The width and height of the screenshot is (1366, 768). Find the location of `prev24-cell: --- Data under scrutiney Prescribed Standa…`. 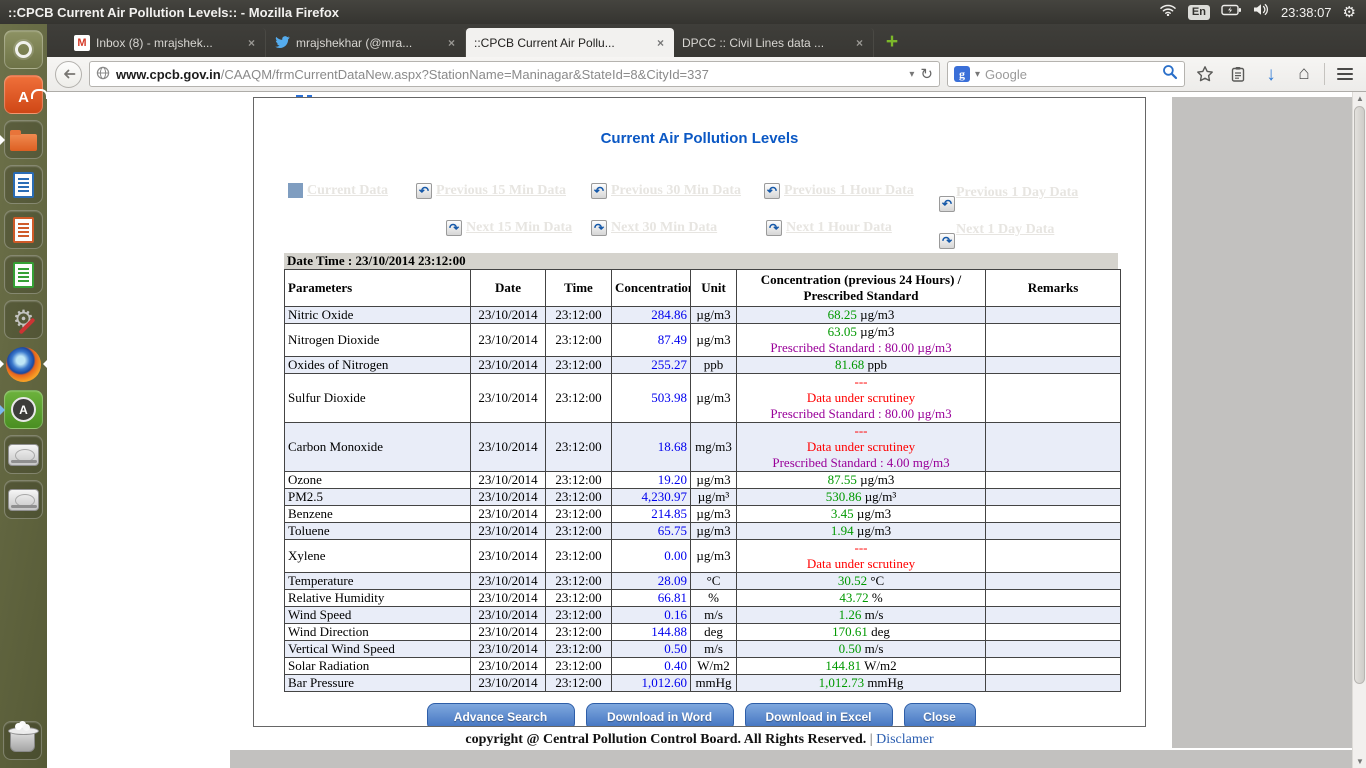

prev24-cell: --- Data under scrutiney Prescribed Standa… is located at coordinates (861, 447).